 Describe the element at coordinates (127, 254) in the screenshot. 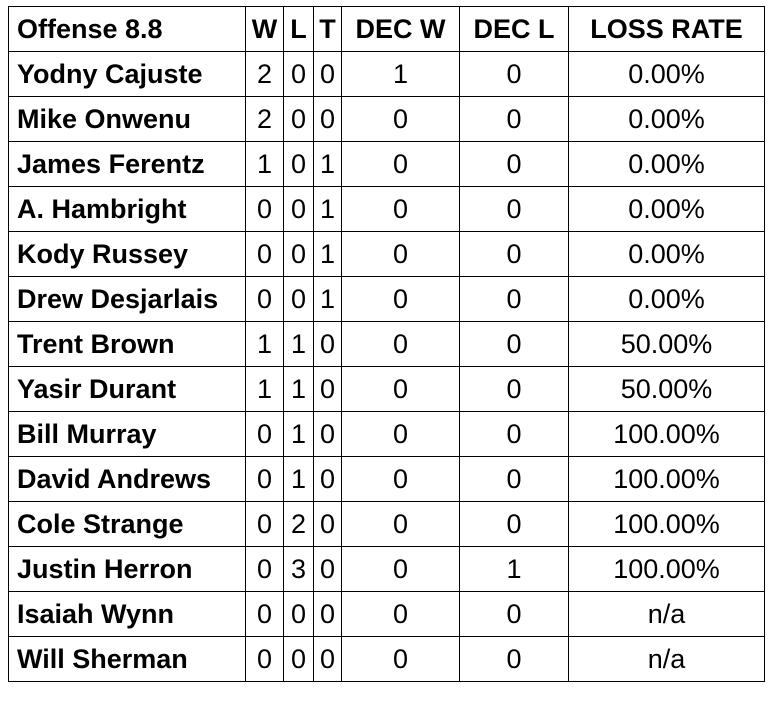

I see `player-name: Kody Russey` at that location.